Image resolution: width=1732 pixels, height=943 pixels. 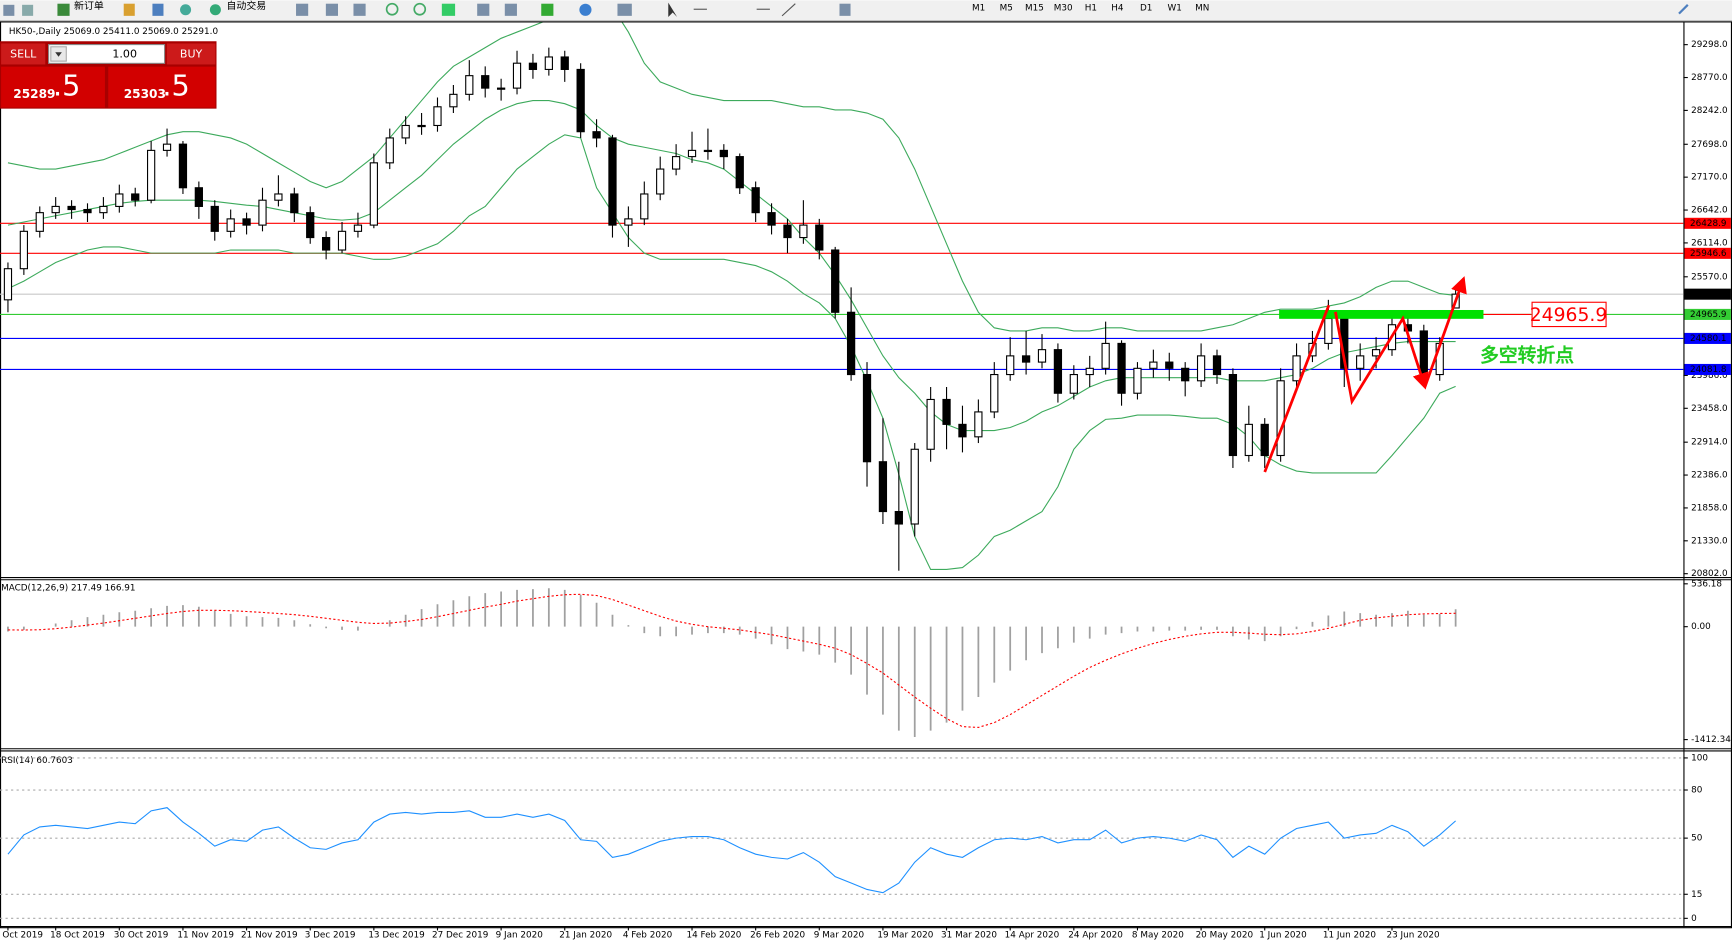 I want to click on buy-button, so click(x=191, y=54).